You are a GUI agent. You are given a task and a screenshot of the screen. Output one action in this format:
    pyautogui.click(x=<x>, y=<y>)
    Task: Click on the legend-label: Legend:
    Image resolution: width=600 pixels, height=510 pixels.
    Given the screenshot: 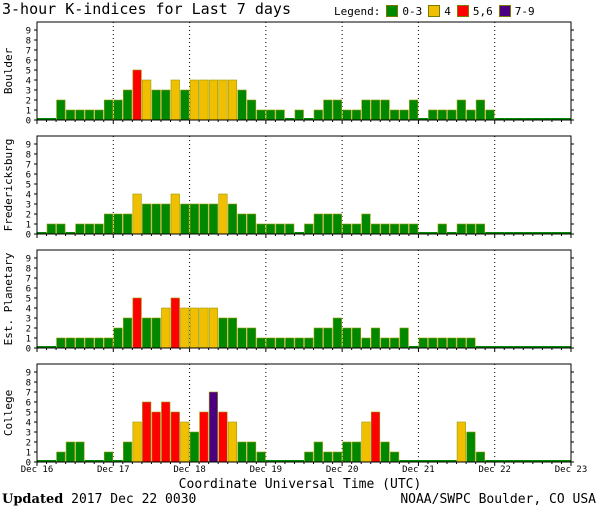 What is the action you would take?
    pyautogui.click(x=357, y=11)
    